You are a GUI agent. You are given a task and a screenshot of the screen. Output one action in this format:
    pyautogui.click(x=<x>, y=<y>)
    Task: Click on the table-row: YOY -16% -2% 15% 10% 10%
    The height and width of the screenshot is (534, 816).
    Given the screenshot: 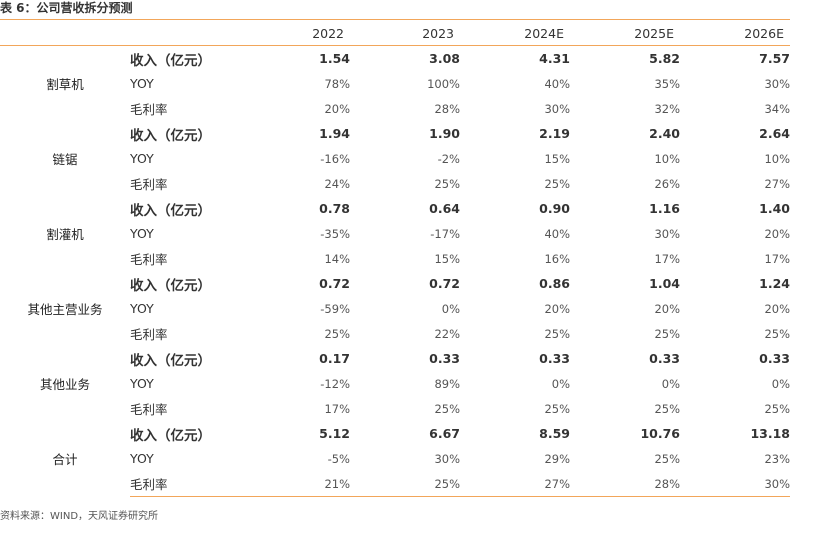 What is the action you would take?
    pyautogui.click(x=395, y=158)
    